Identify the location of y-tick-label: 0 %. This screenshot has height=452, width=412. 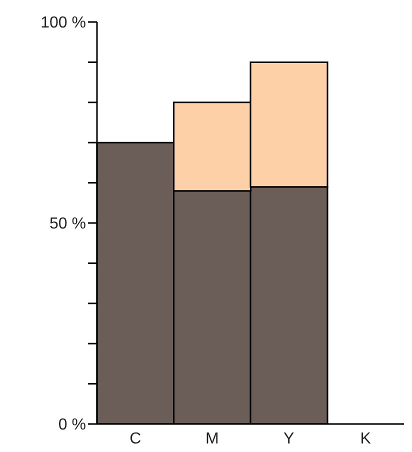
(72, 425).